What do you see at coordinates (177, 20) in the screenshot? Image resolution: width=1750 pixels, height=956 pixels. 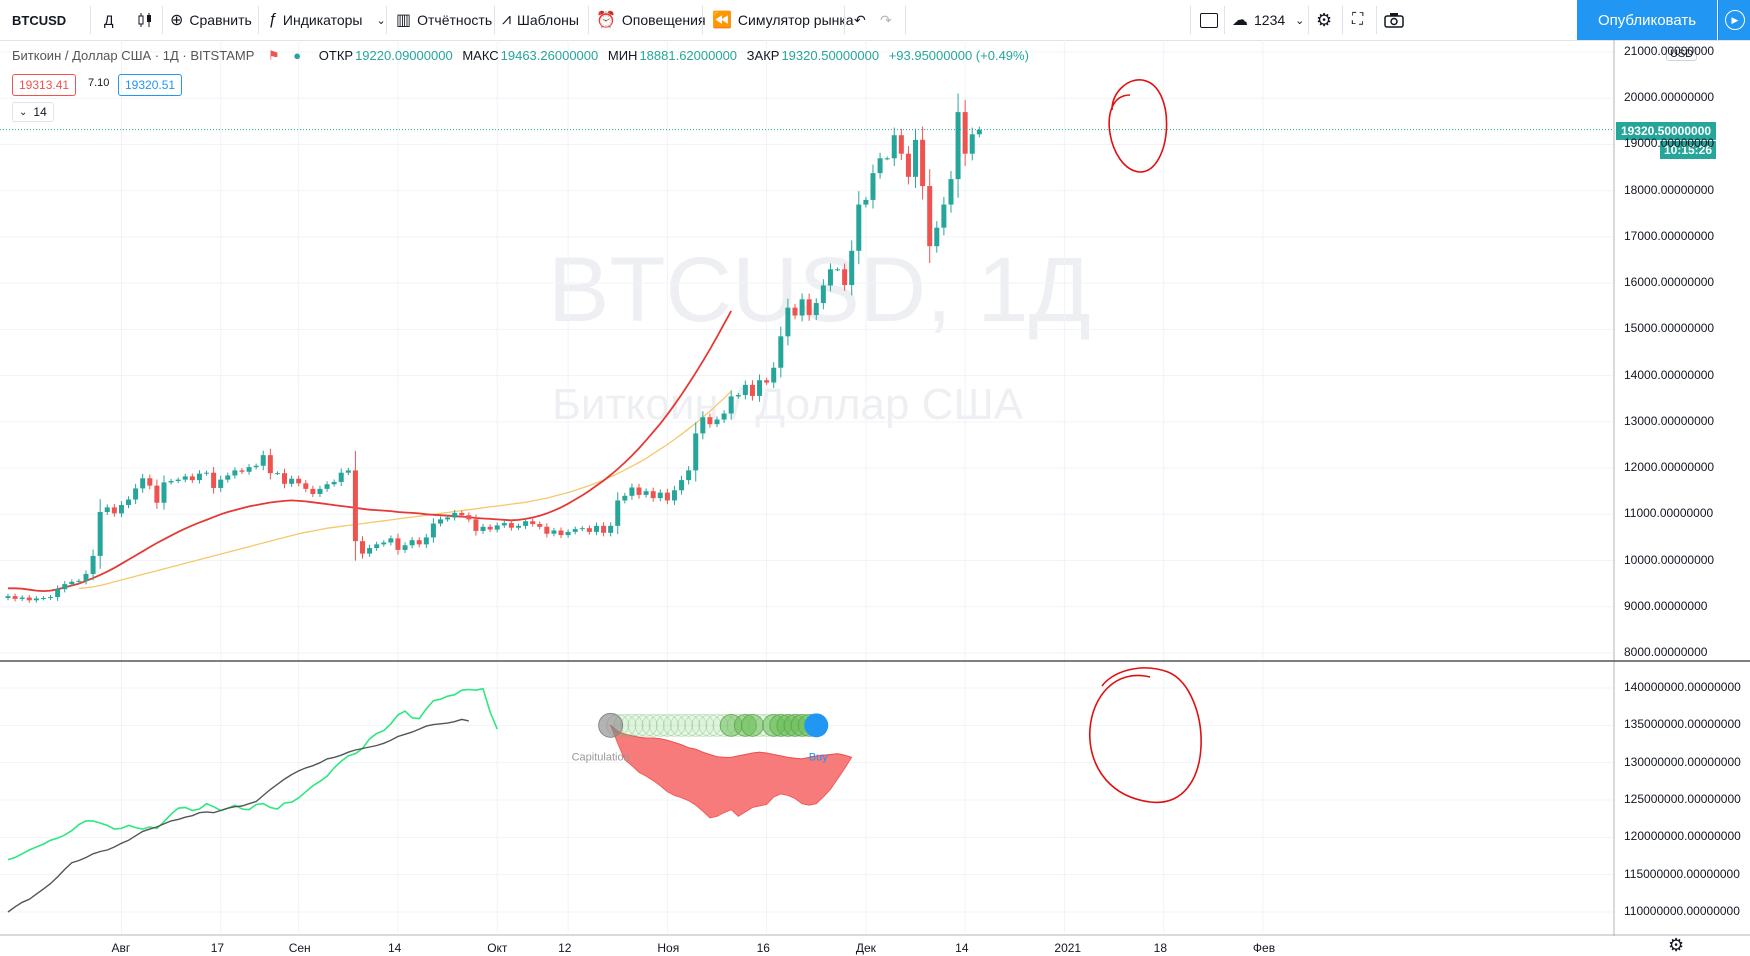 I see `plus-circle-icon: ⊕` at bounding box center [177, 20].